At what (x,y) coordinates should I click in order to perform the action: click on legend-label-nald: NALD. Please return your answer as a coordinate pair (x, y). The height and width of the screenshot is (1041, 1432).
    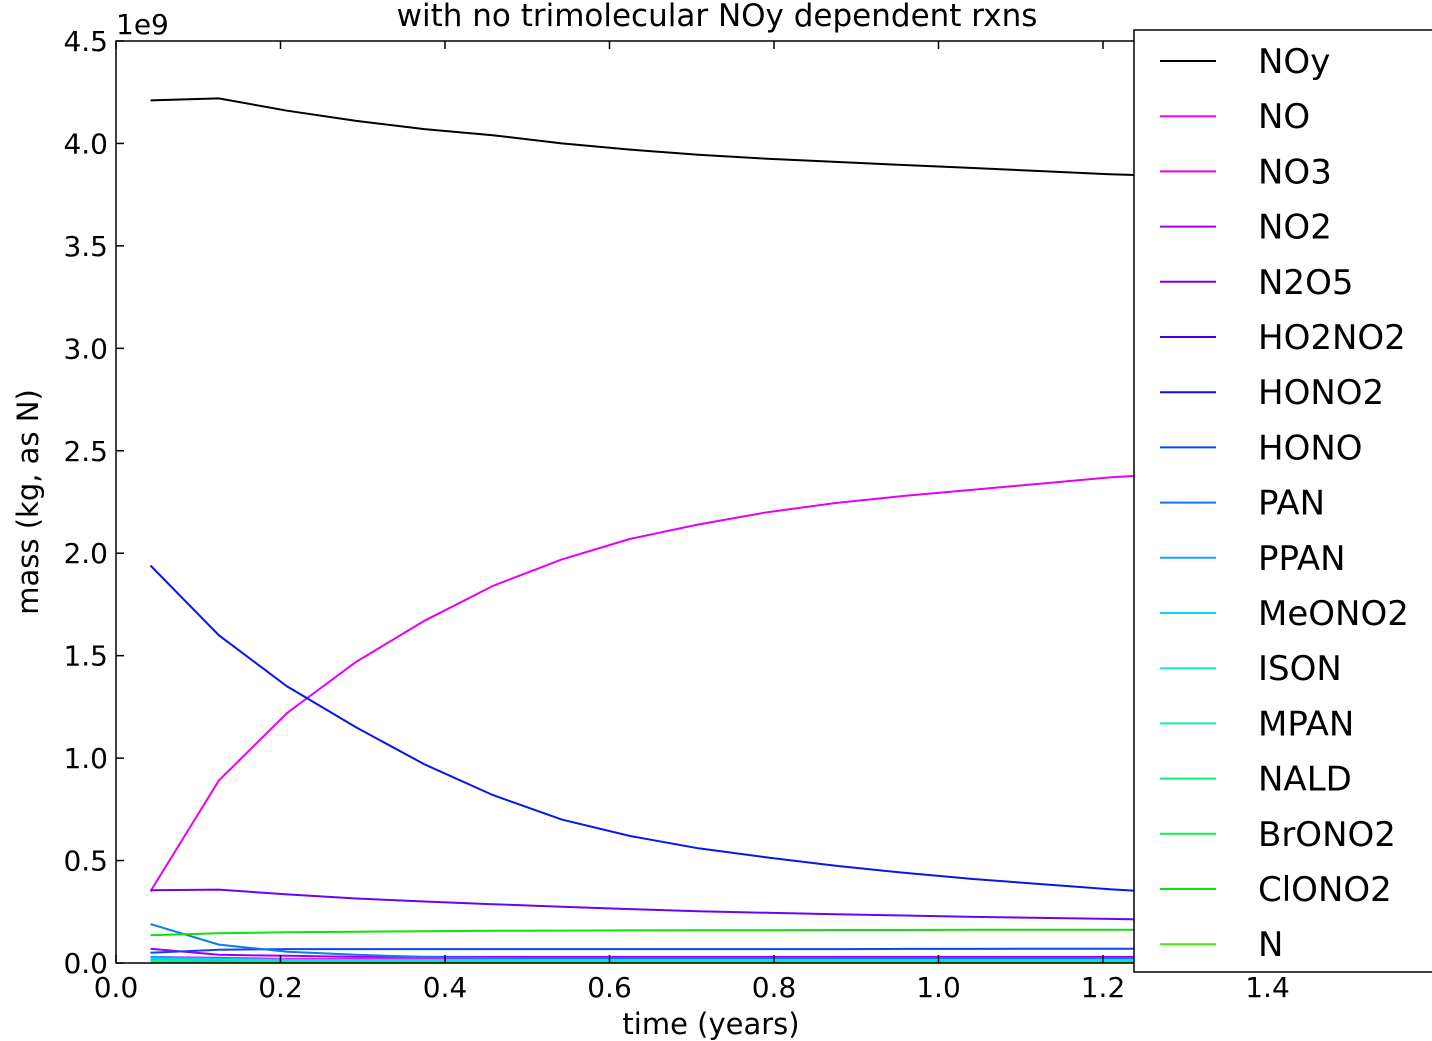
    Looking at the image, I should click on (1305, 780).